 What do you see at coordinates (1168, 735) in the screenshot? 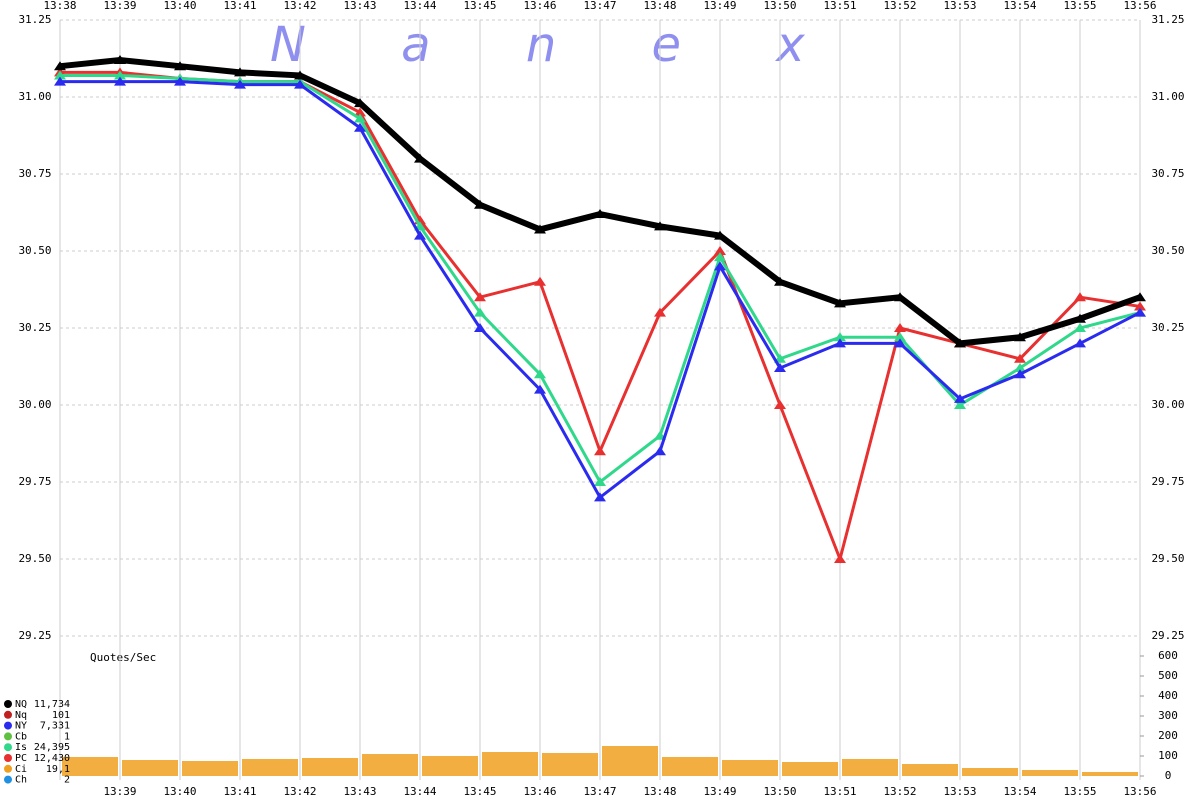
I see `y-tick-label: 200` at bounding box center [1168, 735].